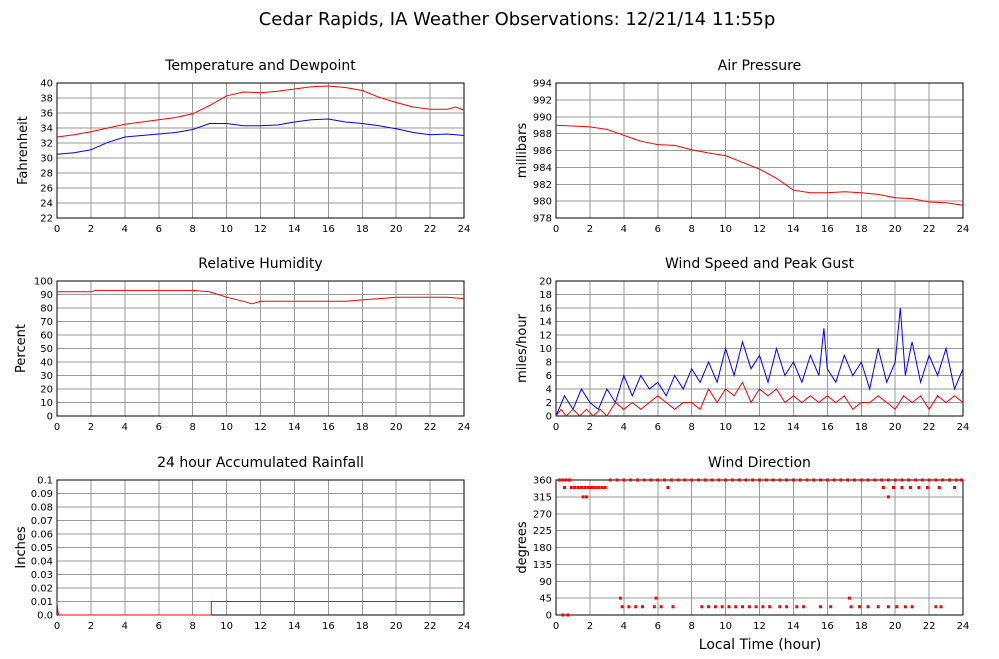  What do you see at coordinates (545, 336) in the screenshot?
I see `y-tick-label: 12` at bounding box center [545, 336].